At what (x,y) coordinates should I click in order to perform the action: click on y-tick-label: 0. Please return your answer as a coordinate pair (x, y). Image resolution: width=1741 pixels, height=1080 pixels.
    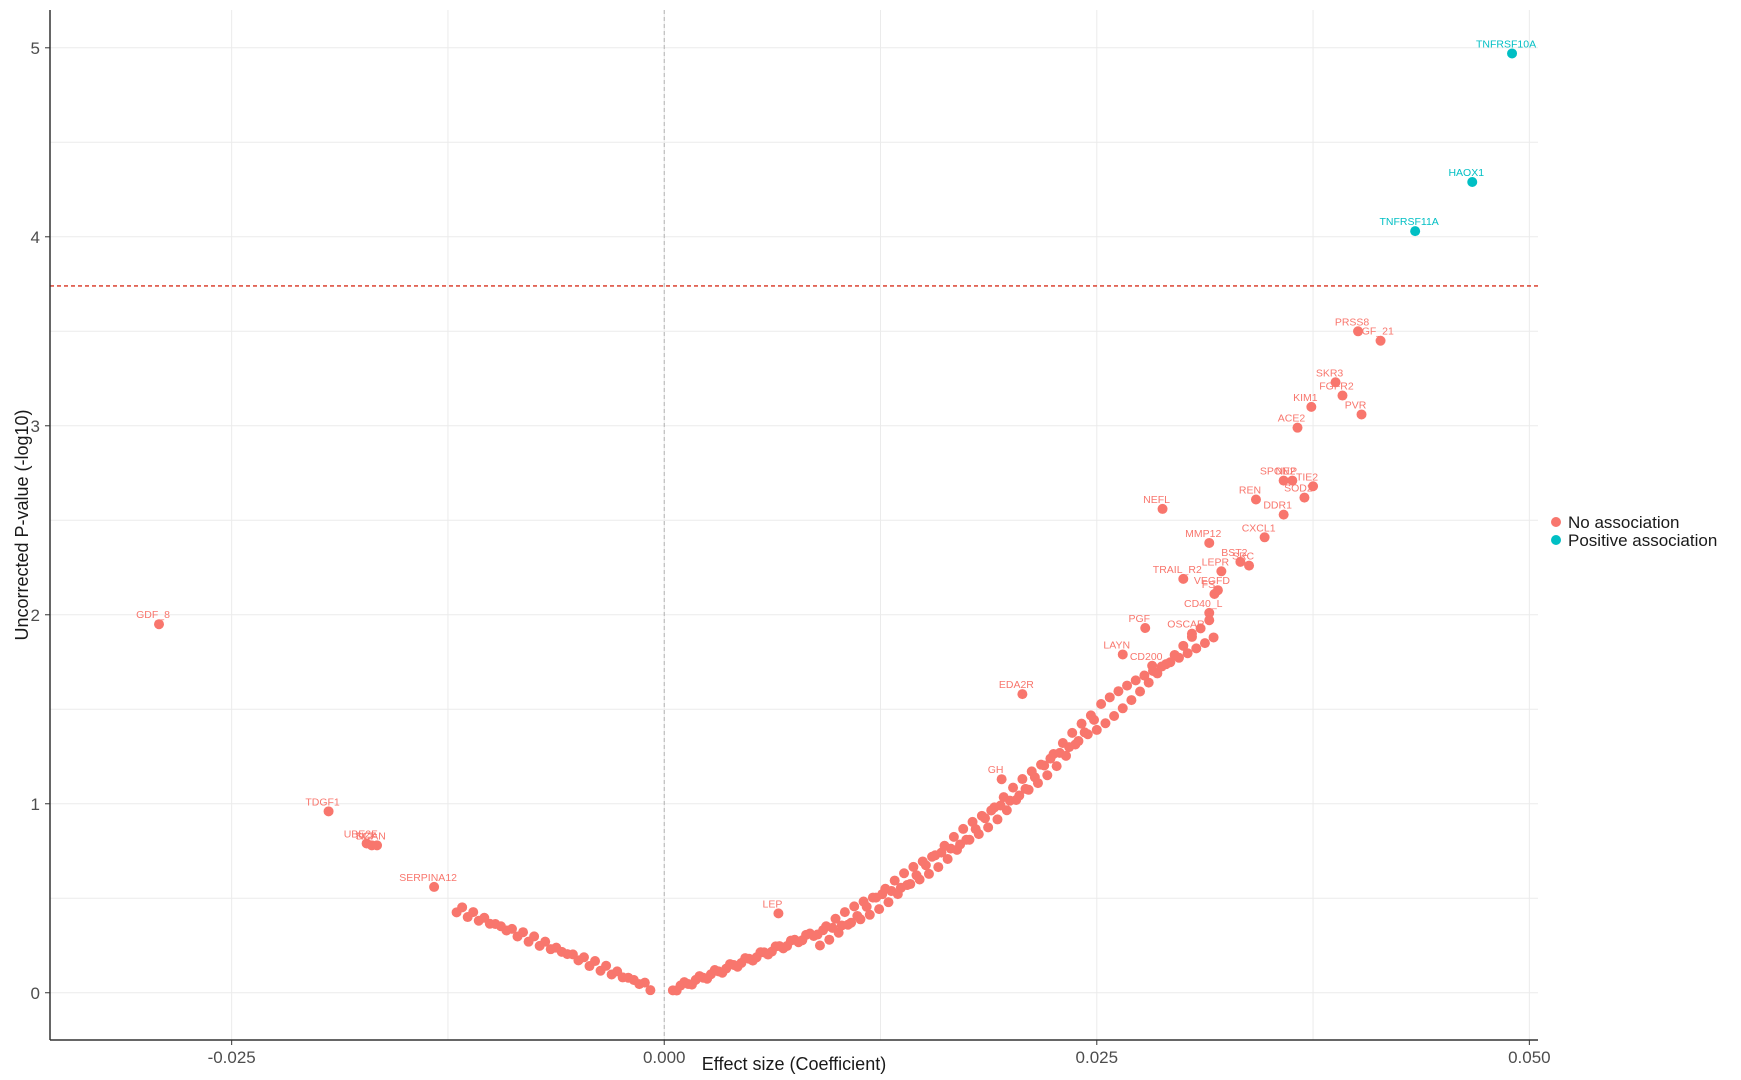
    Looking at the image, I should click on (35, 993).